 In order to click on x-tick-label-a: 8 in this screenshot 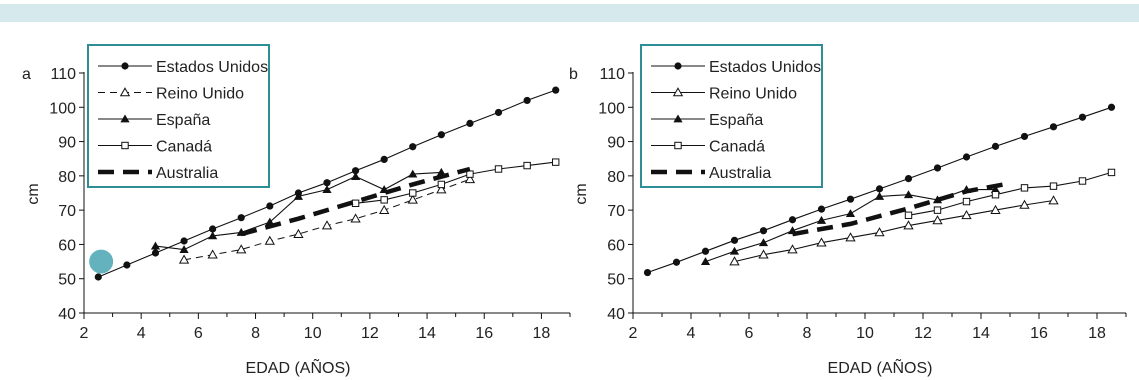, I will do `click(255, 333)`.